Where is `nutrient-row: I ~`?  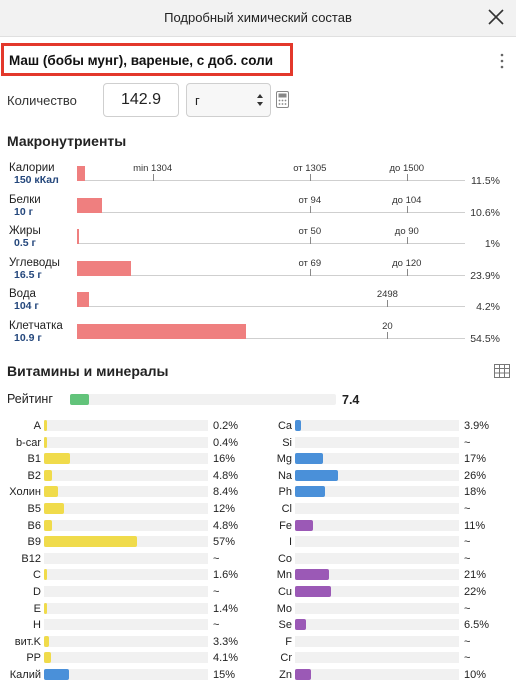
nutrient-row: I ~ is located at coordinates (258, 542).